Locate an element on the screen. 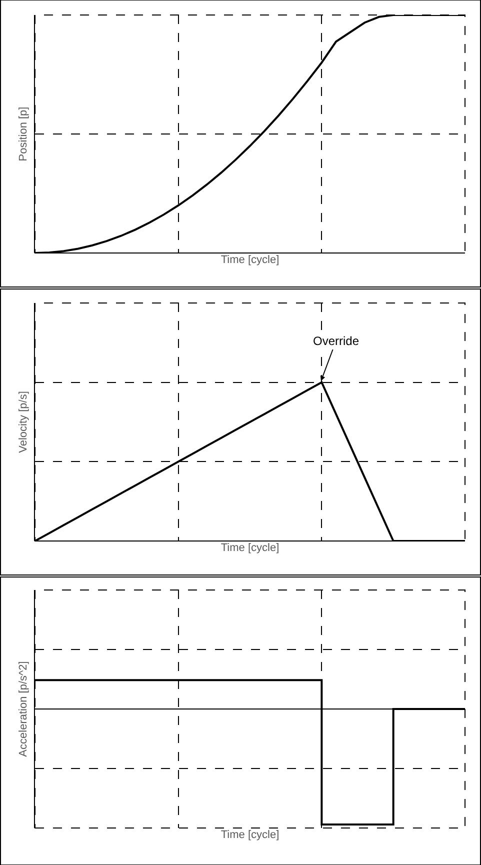 This screenshot has height=865, width=481. y-axis-title: Velocity [p/s] is located at coordinates (24, 422).